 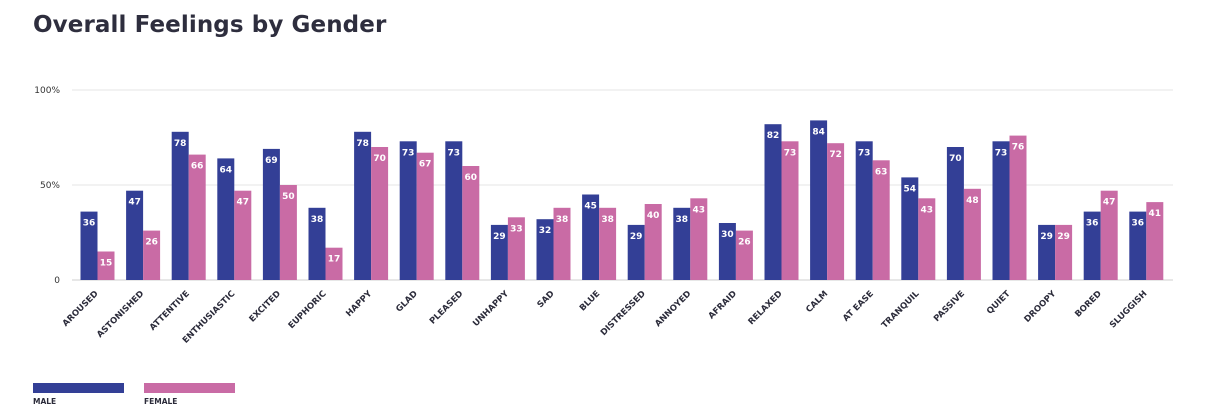 I want to click on y-axis: 0 50% 100%, so click(x=47, y=186).